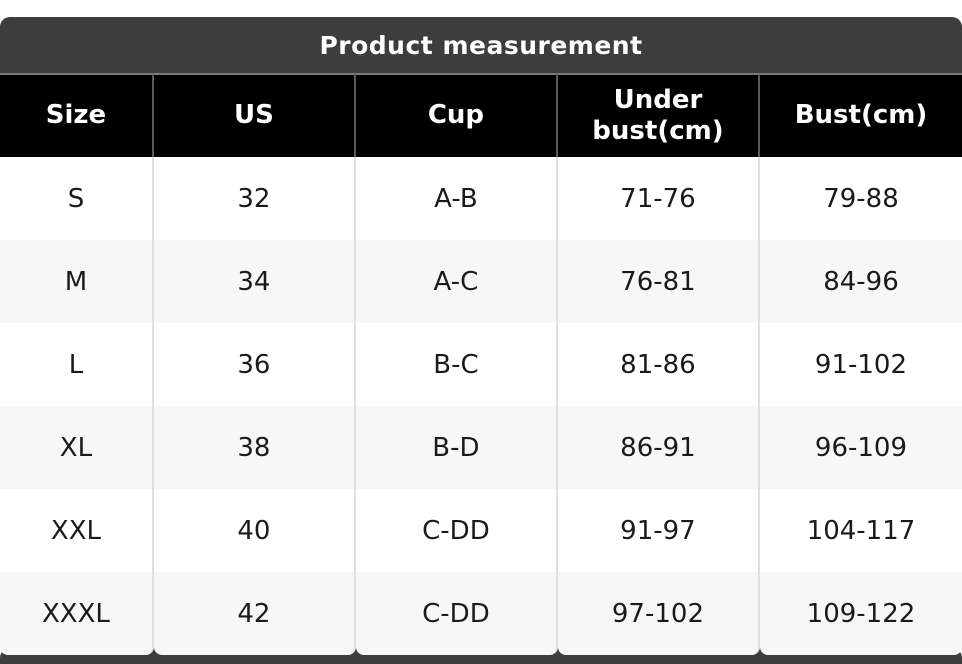 The image size is (962, 664). What do you see at coordinates (254, 115) in the screenshot?
I see `column-header-us: US` at bounding box center [254, 115].